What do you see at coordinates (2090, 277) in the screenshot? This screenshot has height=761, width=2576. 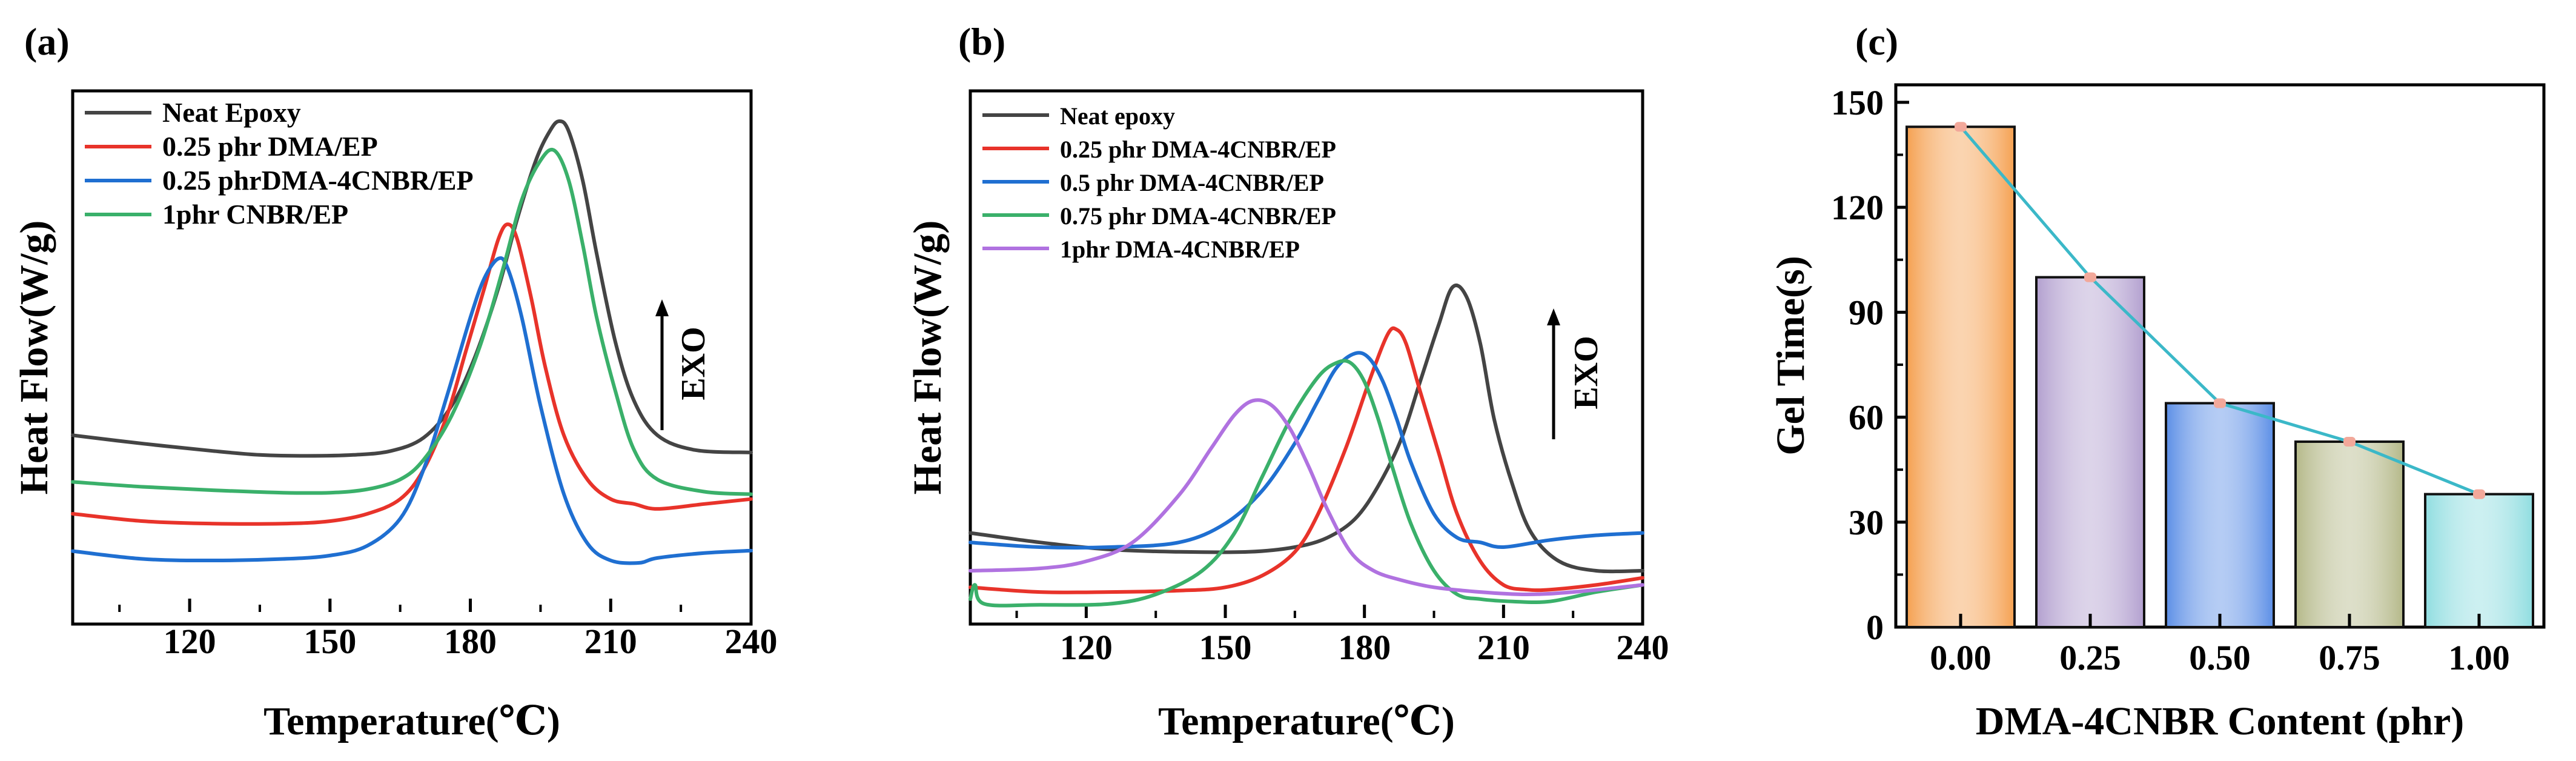 I see `panel-c-marker-0.25` at bounding box center [2090, 277].